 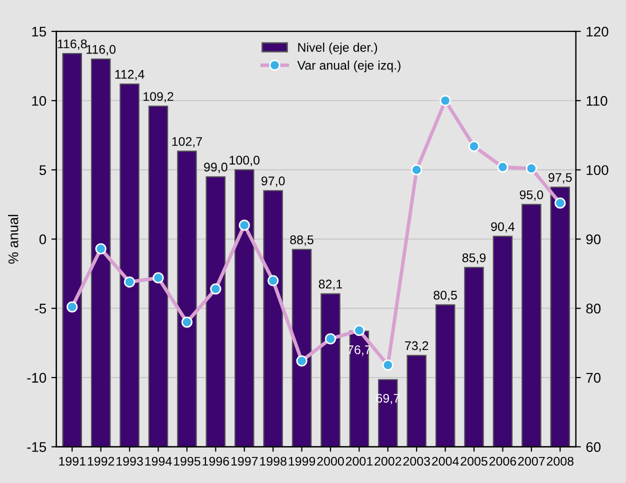 What do you see at coordinates (101, 50) in the screenshot?
I see `data-label: 116,0` at bounding box center [101, 50].